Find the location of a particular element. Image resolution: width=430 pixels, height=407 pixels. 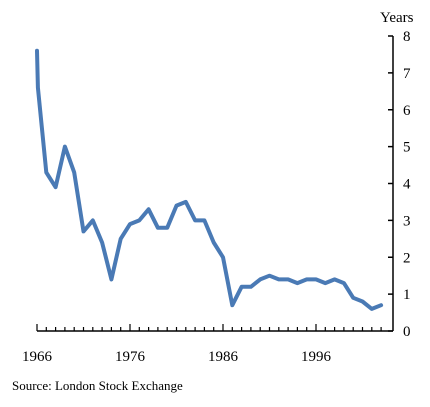

y-tick-label: 1 is located at coordinates (407, 295).